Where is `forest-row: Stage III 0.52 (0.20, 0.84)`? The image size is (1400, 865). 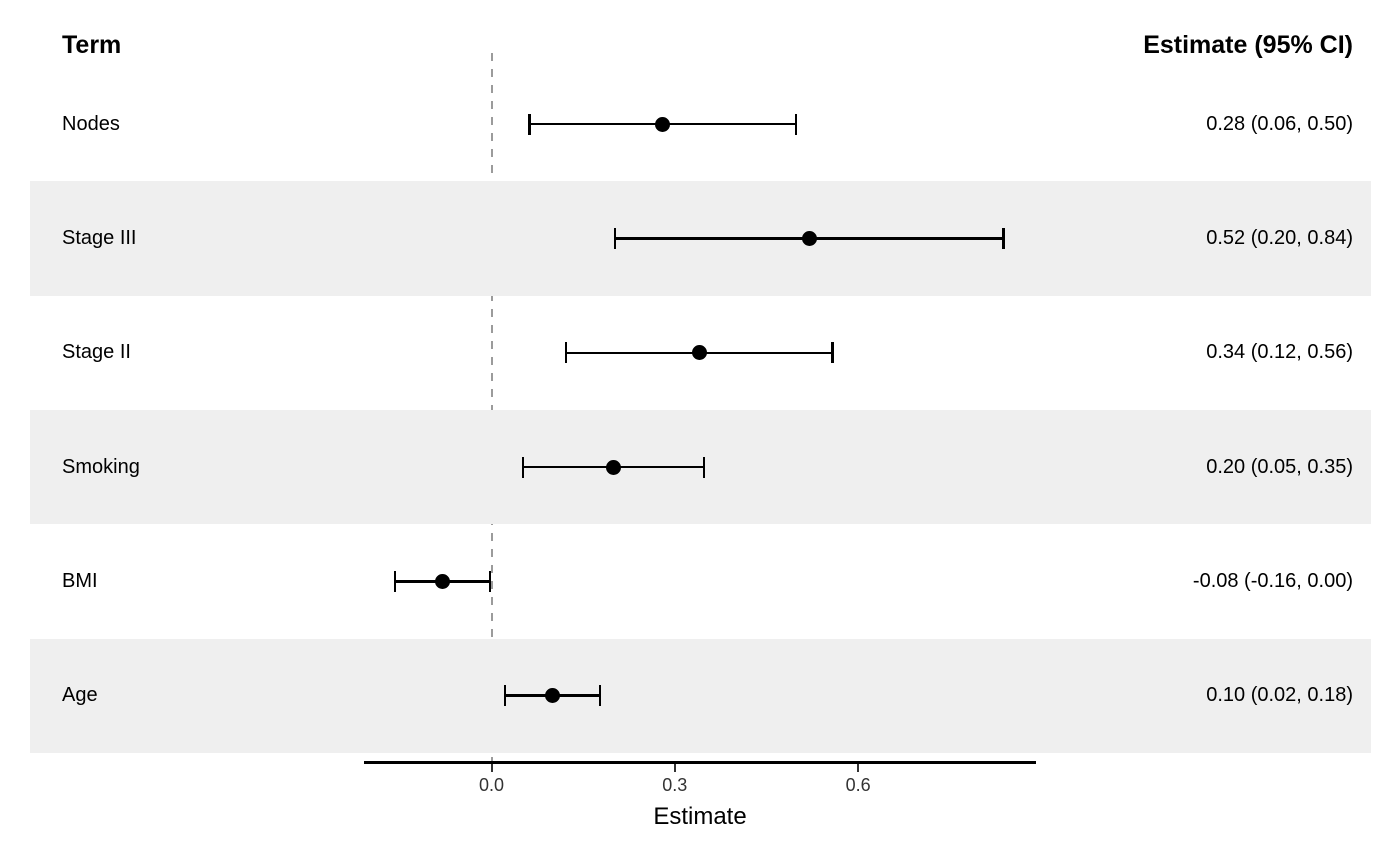 forest-row: Stage III 0.52 (0.20, 0.84) is located at coordinates (700, 238).